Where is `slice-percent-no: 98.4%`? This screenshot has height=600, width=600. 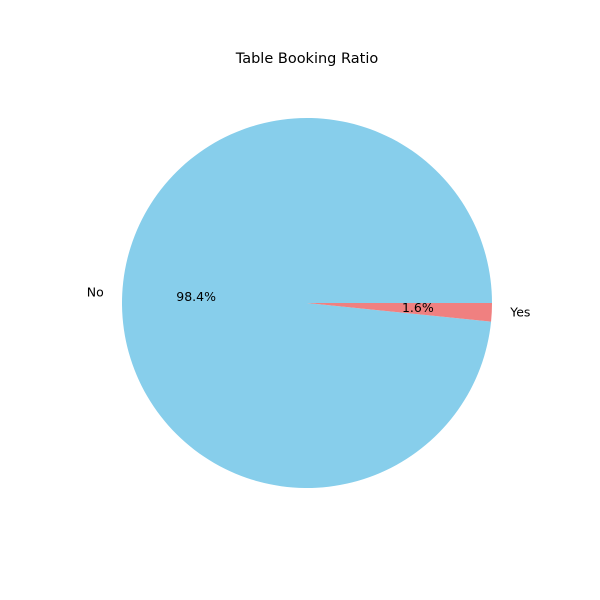
slice-percent-no: 98.4% is located at coordinates (196, 296).